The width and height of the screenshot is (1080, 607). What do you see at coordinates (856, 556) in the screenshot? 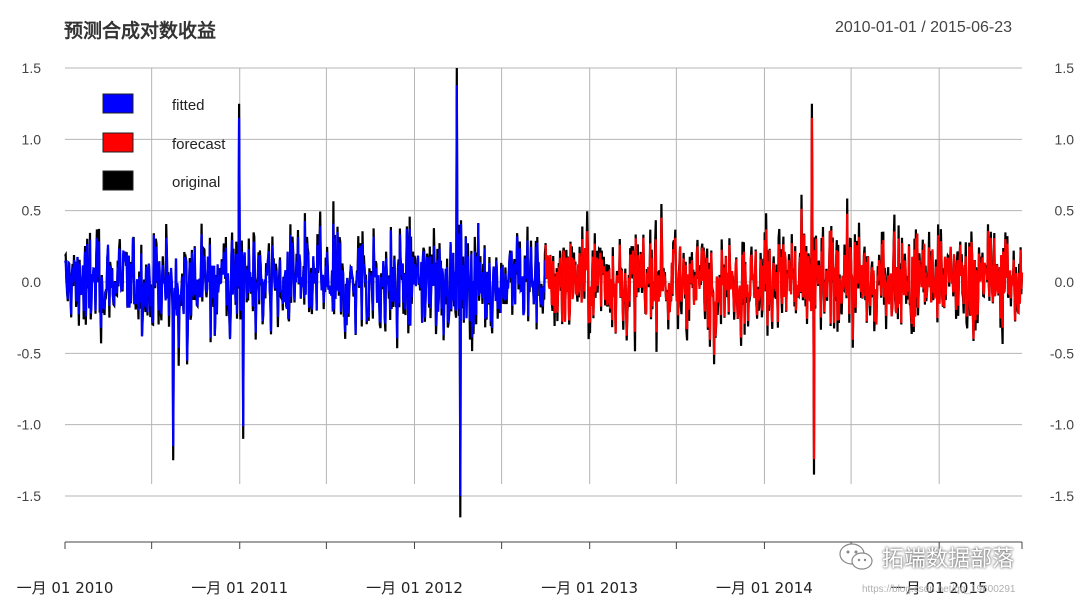
I see `wechat-icon` at bounding box center [856, 556].